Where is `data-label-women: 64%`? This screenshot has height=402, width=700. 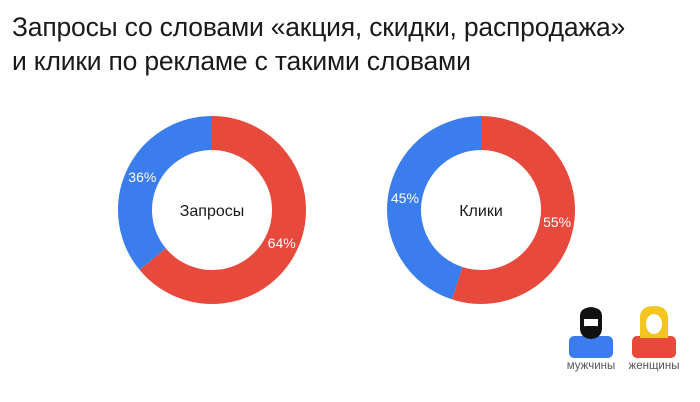 data-label-women: 64% is located at coordinates (282, 243).